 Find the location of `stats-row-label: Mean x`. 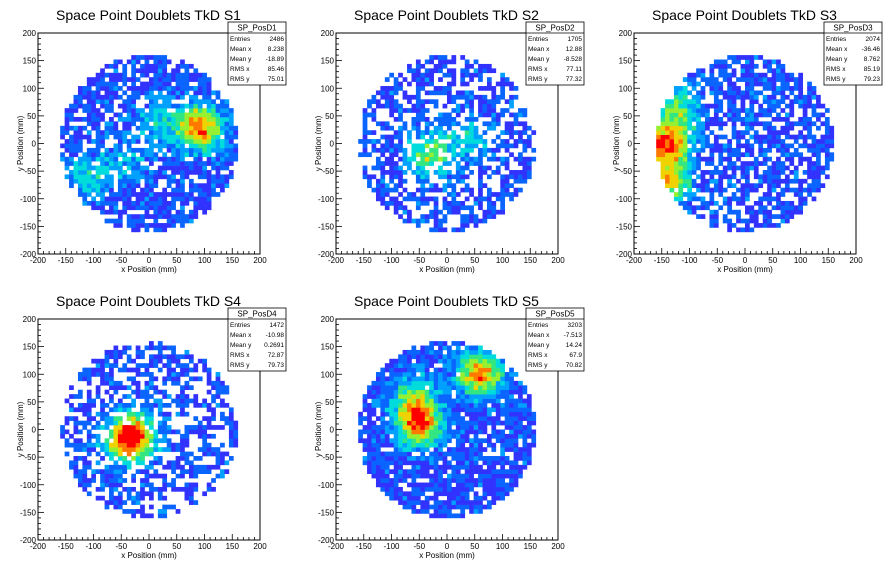

stats-row-label: Mean x is located at coordinates (539, 335).